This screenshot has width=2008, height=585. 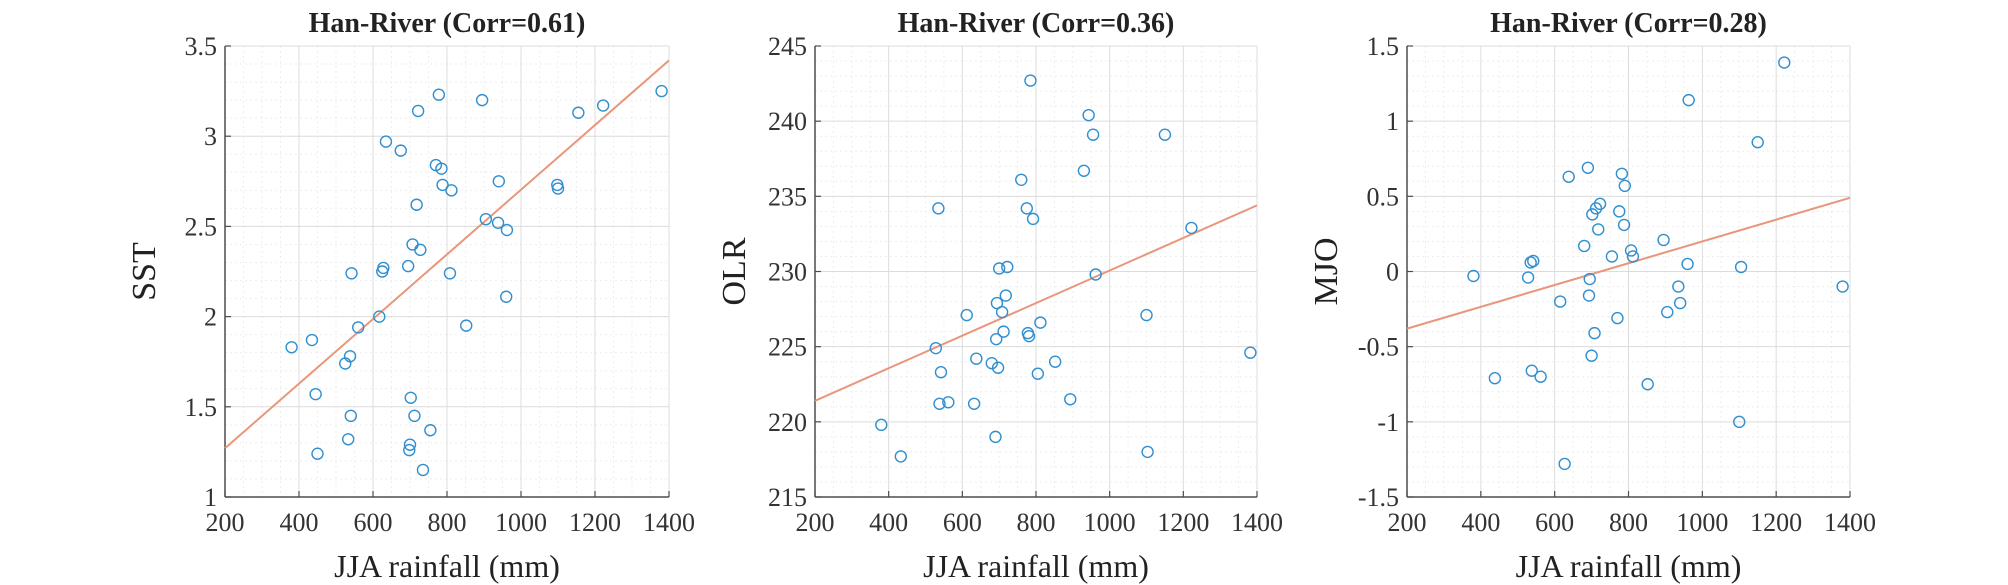 I want to click on x-tick-label: 200, so click(x=1407, y=522).